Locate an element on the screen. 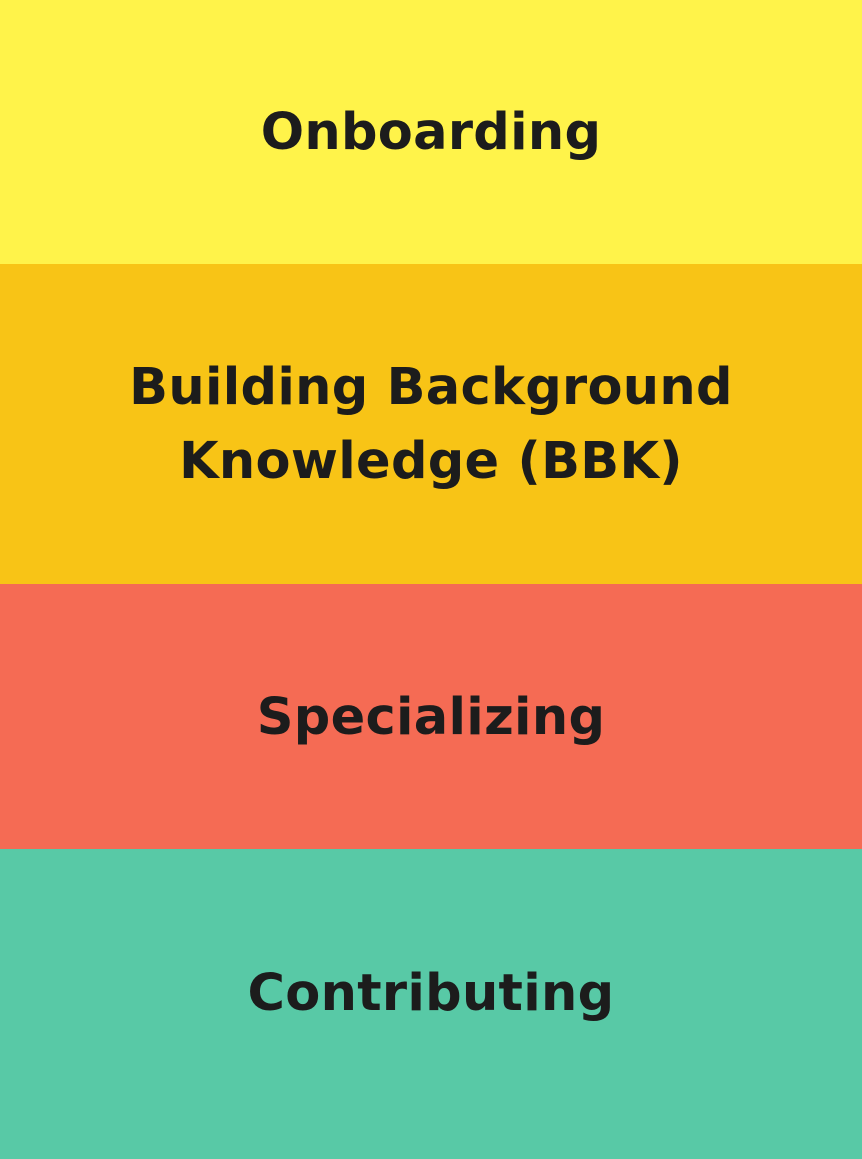  stage-label: Onboarding is located at coordinates (431, 132).